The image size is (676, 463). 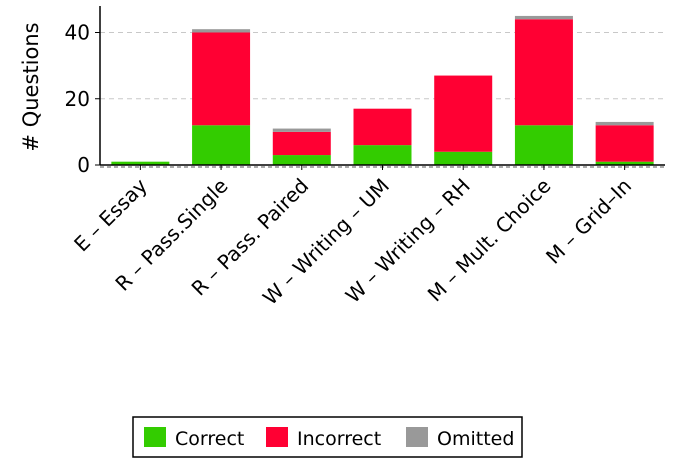 What do you see at coordinates (83, 165) in the screenshot?
I see `y-tick-label: 0` at bounding box center [83, 165].